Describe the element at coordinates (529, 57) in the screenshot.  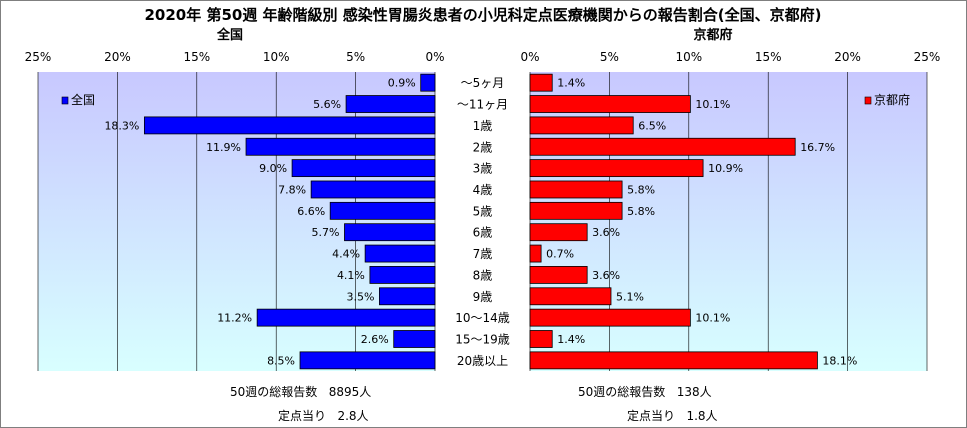
I see `right-x-tick-label: 0%` at that location.